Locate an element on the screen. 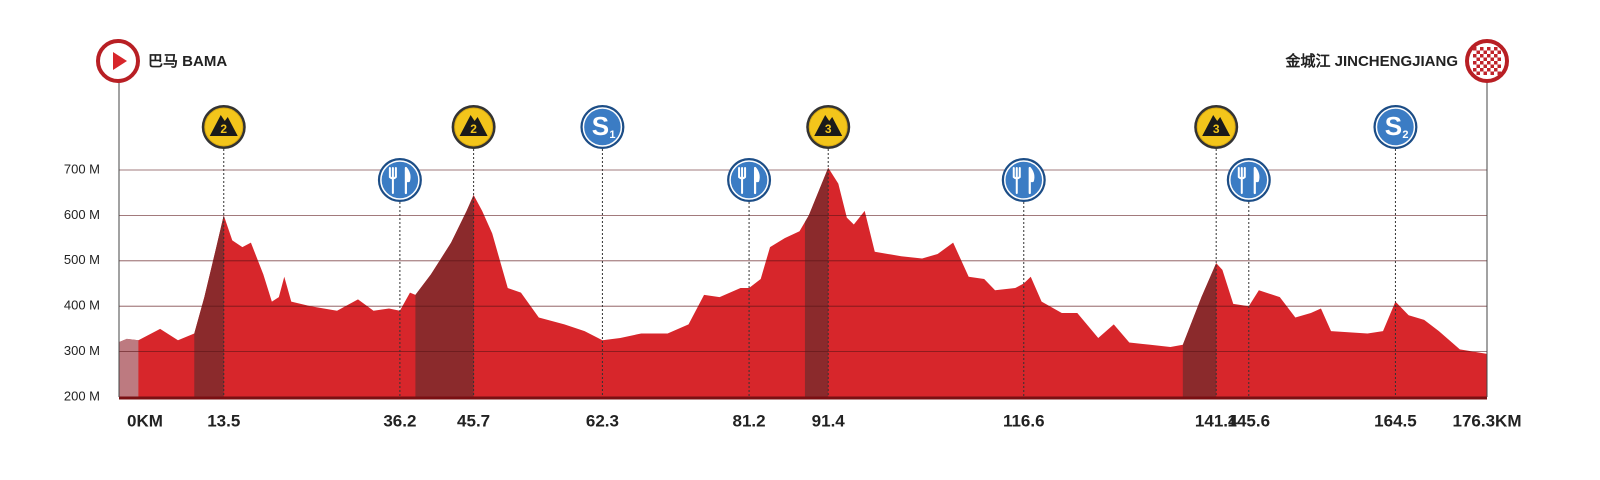 This screenshot has width=1600, height=480. x-tick-label: 36.2 is located at coordinates (399, 420).